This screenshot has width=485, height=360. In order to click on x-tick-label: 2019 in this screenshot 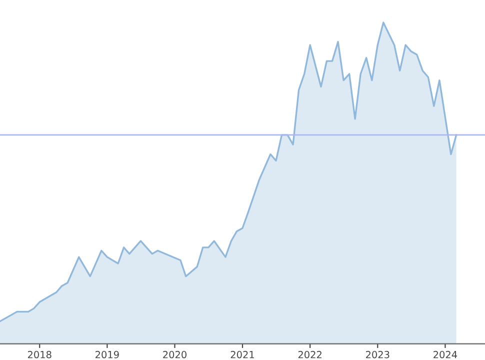, I will do `click(107, 354)`.